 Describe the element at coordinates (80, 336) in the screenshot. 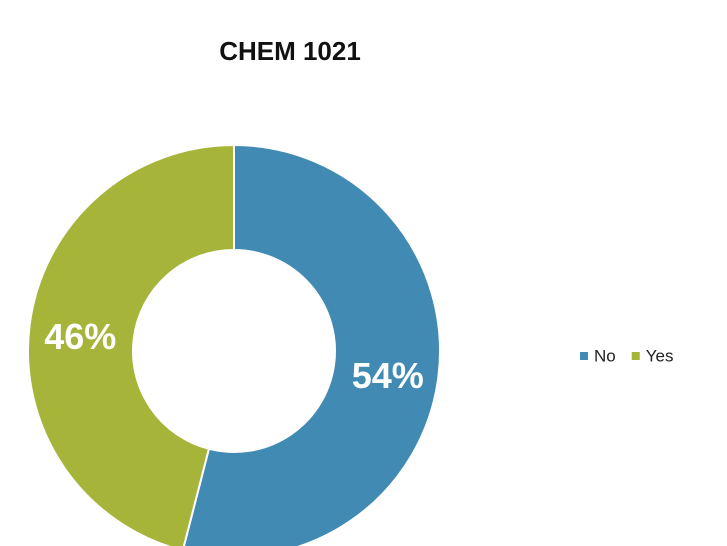

I see `value-label: 46%` at that location.